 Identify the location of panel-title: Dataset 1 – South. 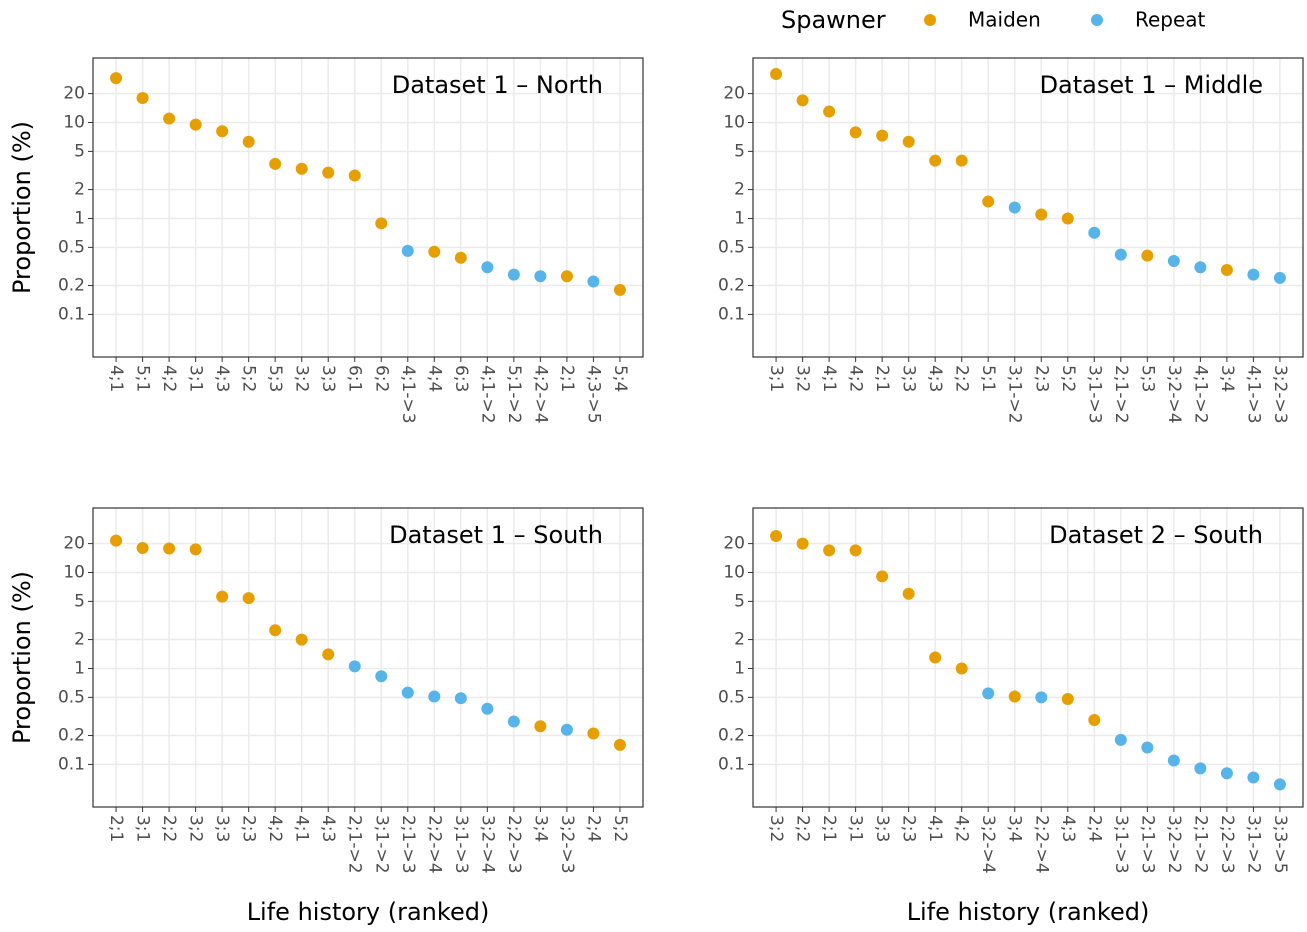
(496, 535).